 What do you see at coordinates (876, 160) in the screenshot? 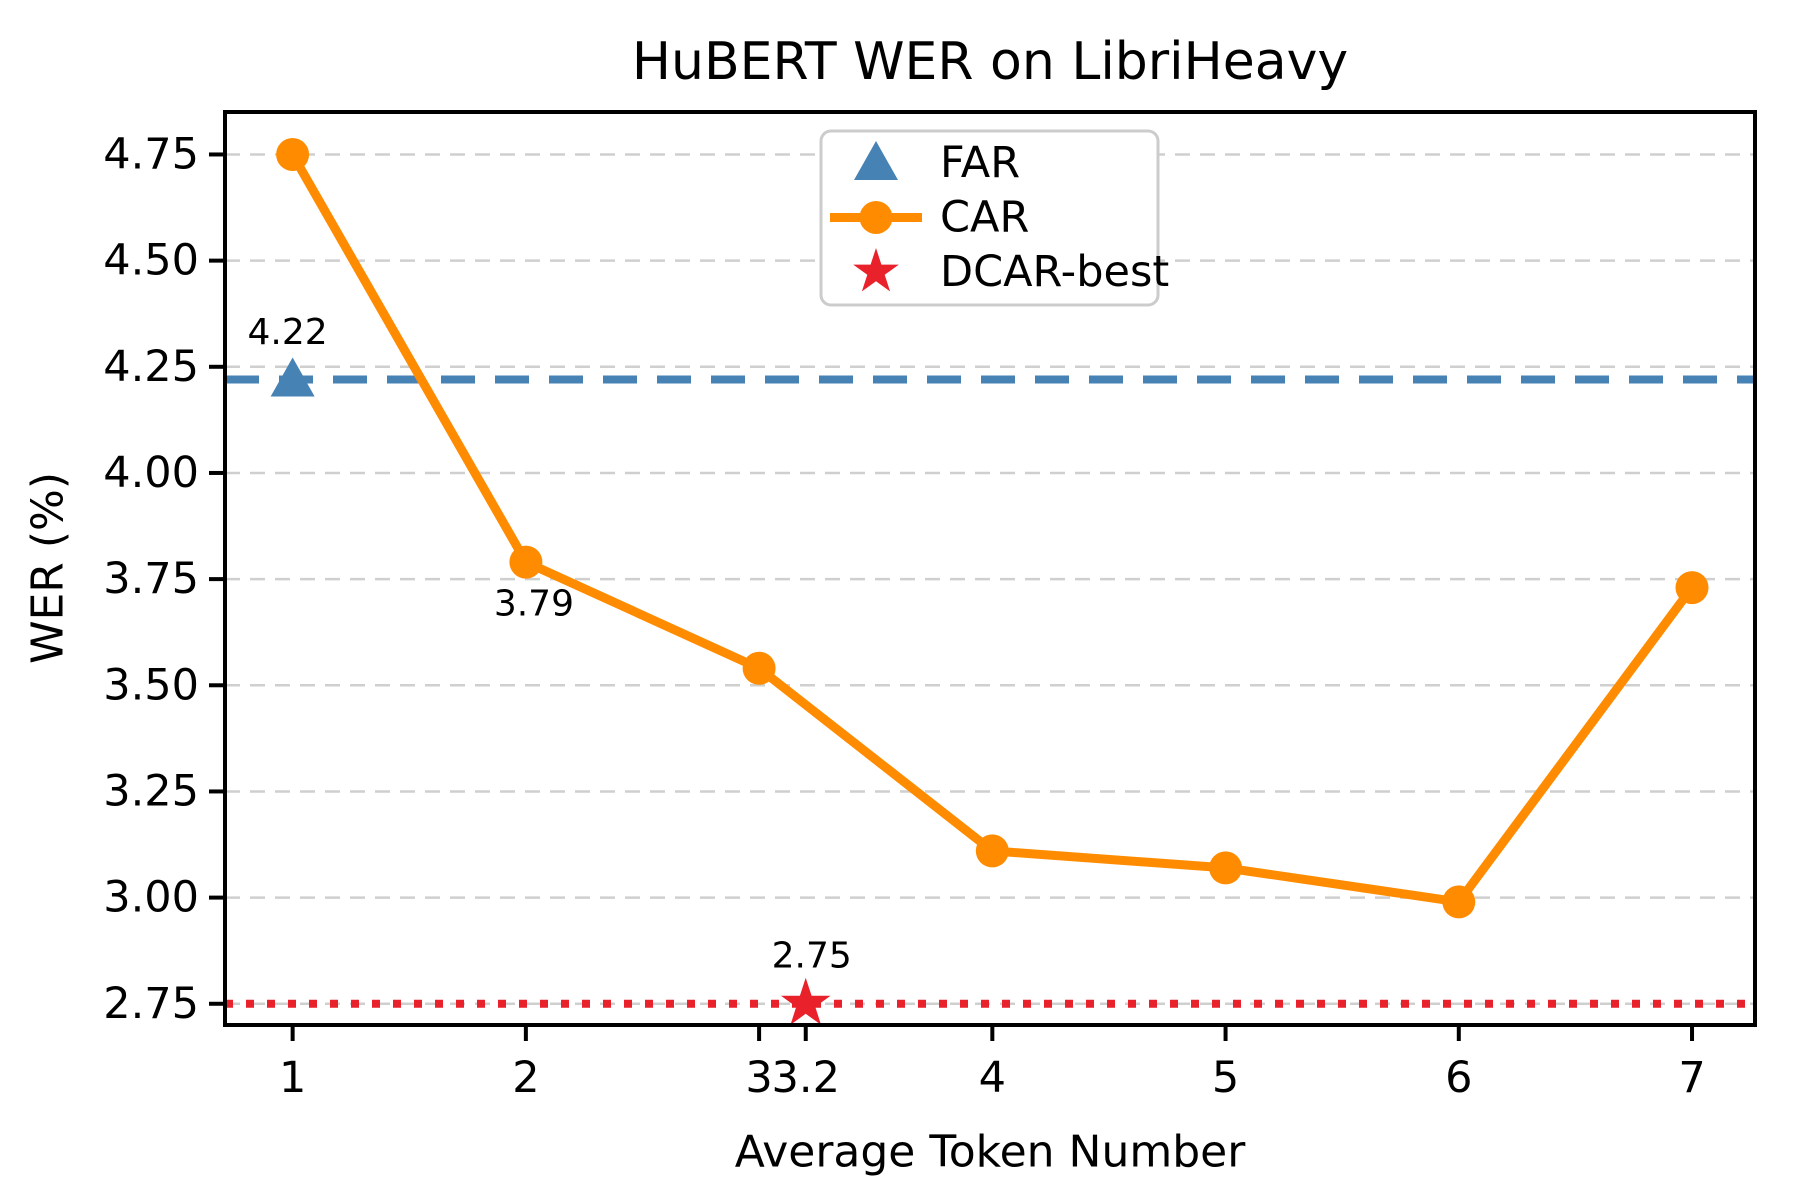
I see `legend-marker-triangle` at bounding box center [876, 160].